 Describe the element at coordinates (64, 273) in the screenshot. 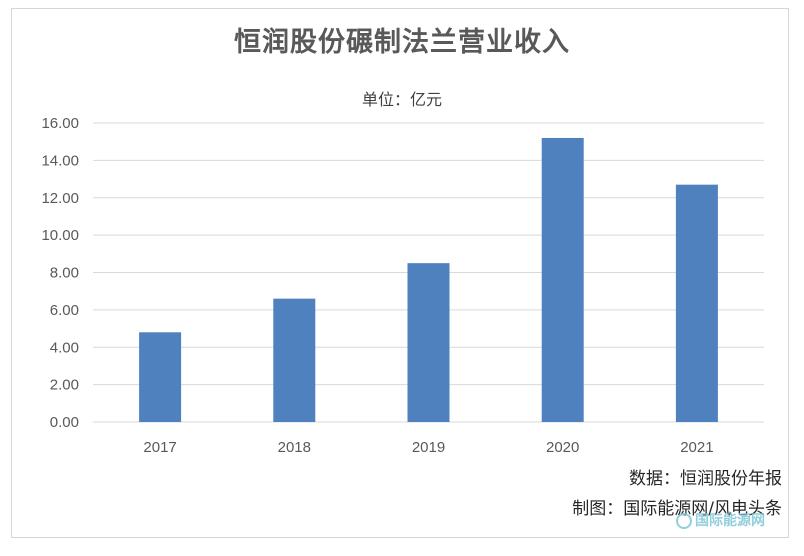

I see `y-tick-label: 8.00` at that location.